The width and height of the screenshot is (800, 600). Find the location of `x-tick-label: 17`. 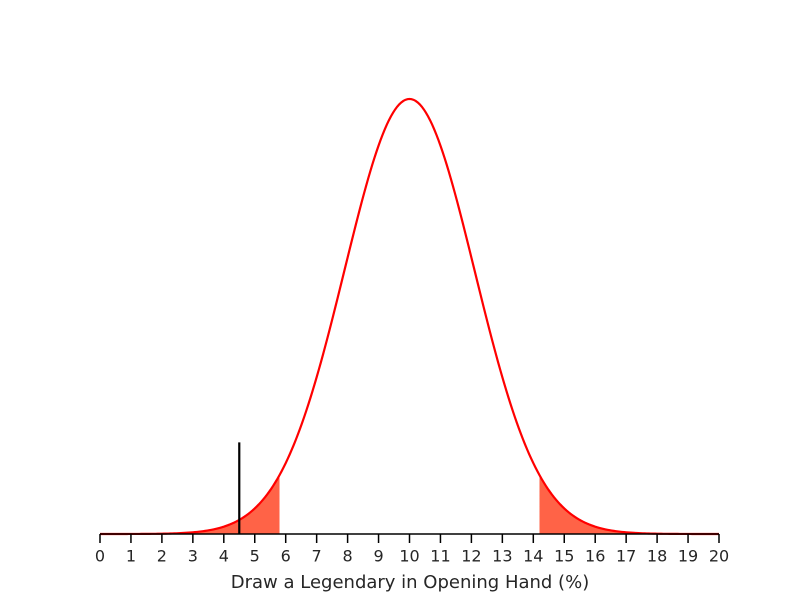

x-tick-label: 17 is located at coordinates (626, 556).